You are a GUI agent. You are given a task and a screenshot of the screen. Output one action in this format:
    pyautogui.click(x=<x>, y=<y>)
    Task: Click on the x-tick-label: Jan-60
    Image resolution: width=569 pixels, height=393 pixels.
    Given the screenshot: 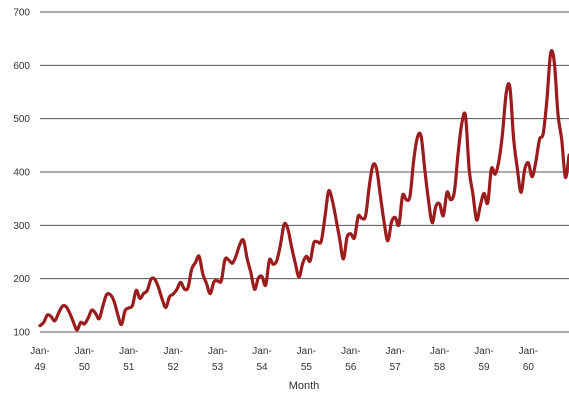 What is the action you would take?
    pyautogui.click(x=528, y=359)
    